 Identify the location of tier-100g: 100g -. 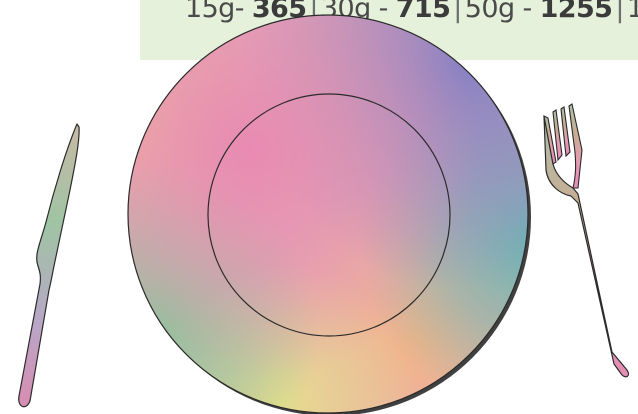
(632, 12).